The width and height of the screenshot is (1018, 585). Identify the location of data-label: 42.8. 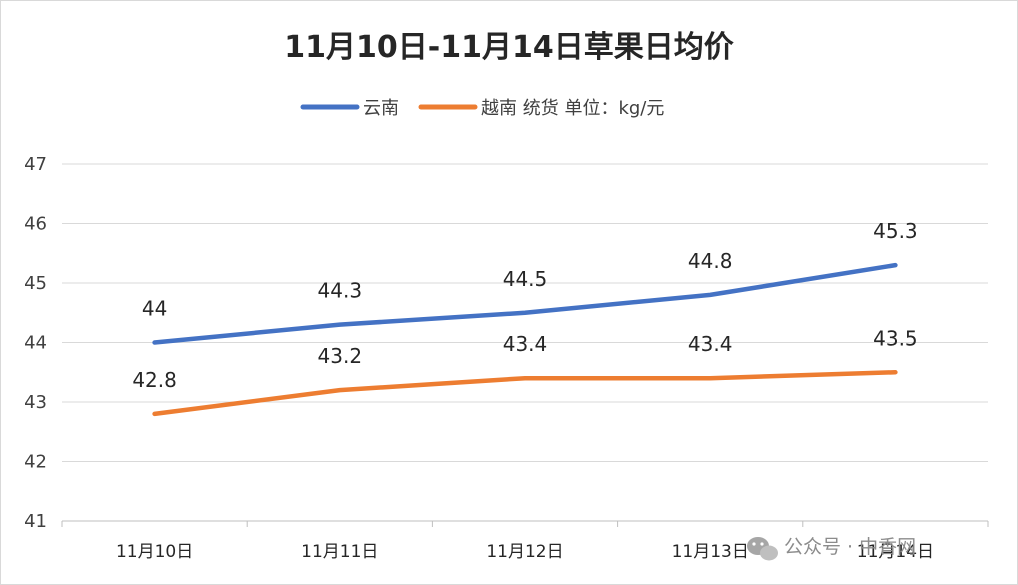
(154, 380).